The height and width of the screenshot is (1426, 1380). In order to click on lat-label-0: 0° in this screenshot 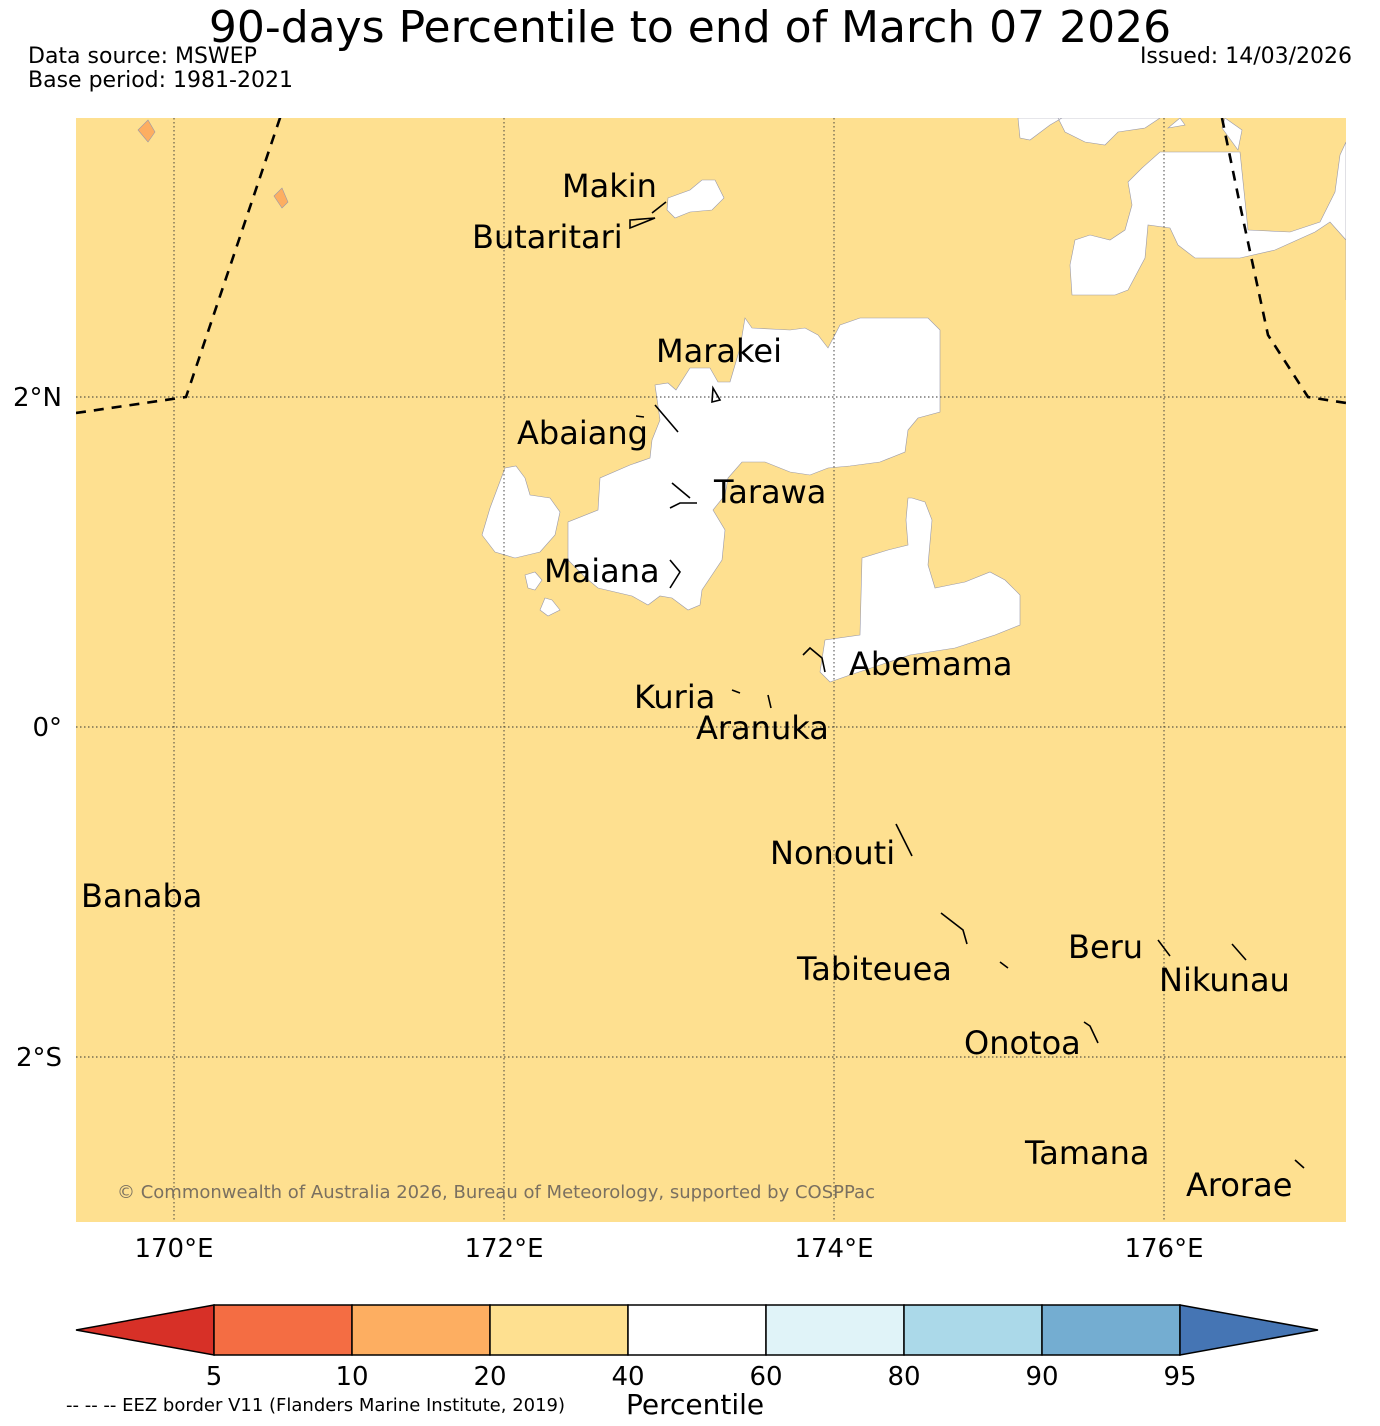, I will do `click(47, 728)`.